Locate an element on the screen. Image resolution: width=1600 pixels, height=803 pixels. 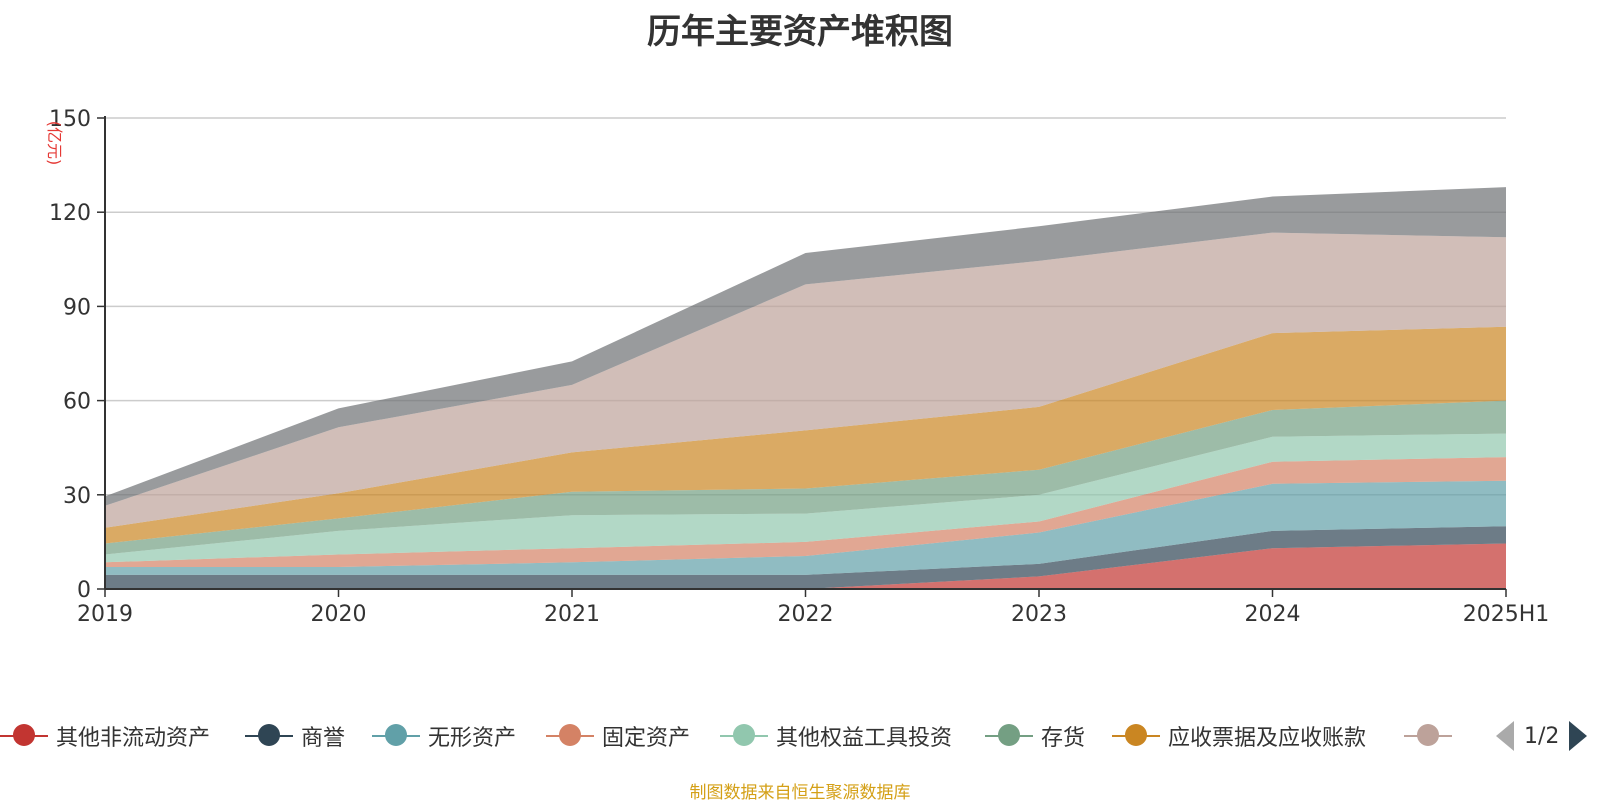
legend-next-page-icon is located at coordinates (1578, 736).